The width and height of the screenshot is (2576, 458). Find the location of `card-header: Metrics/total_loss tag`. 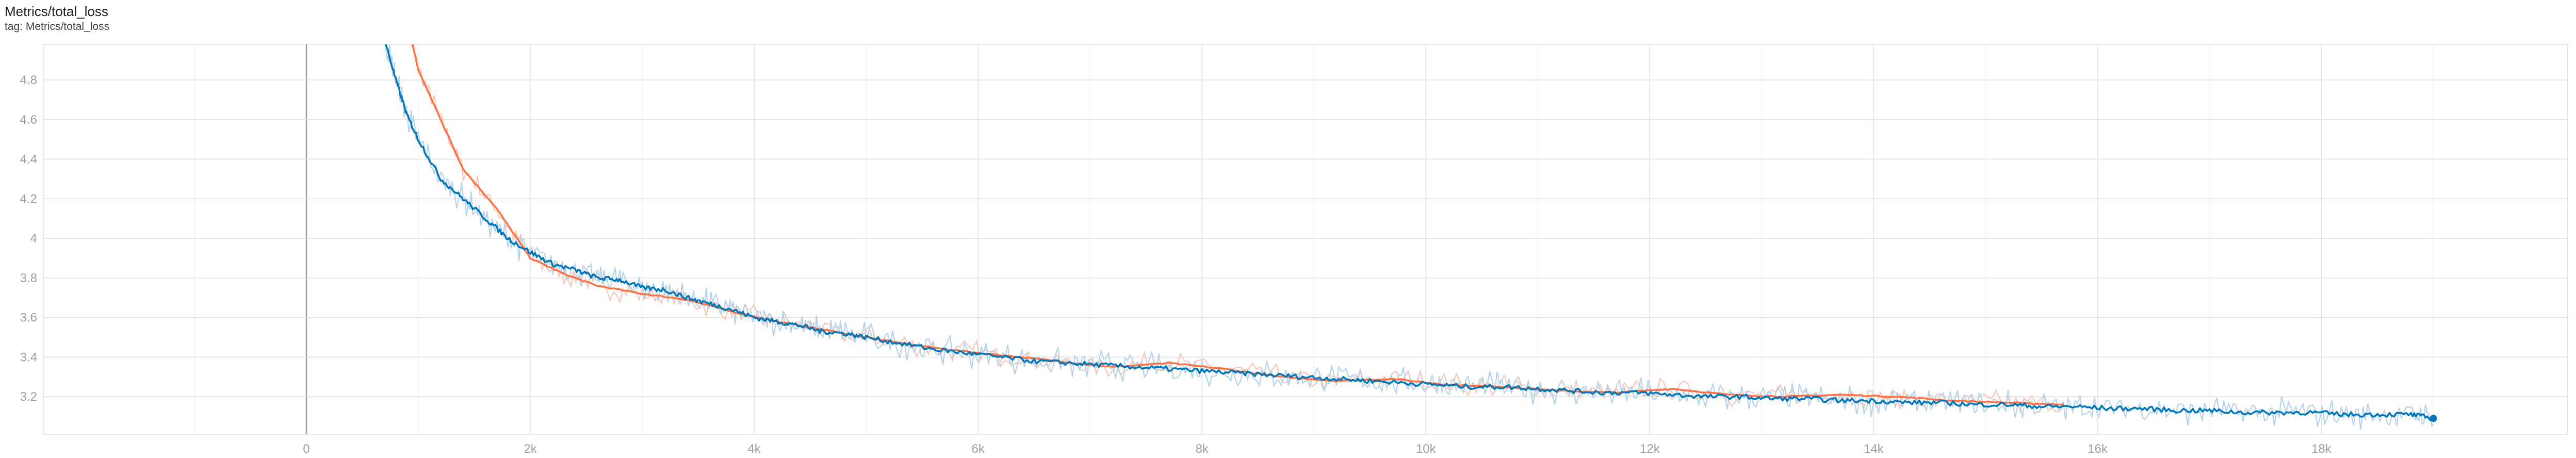

card-header: Metrics/total_loss tag is located at coordinates (57, 18).